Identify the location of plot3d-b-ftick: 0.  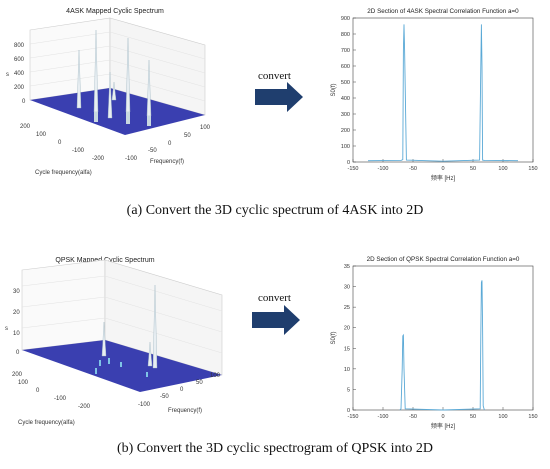
(182, 390).